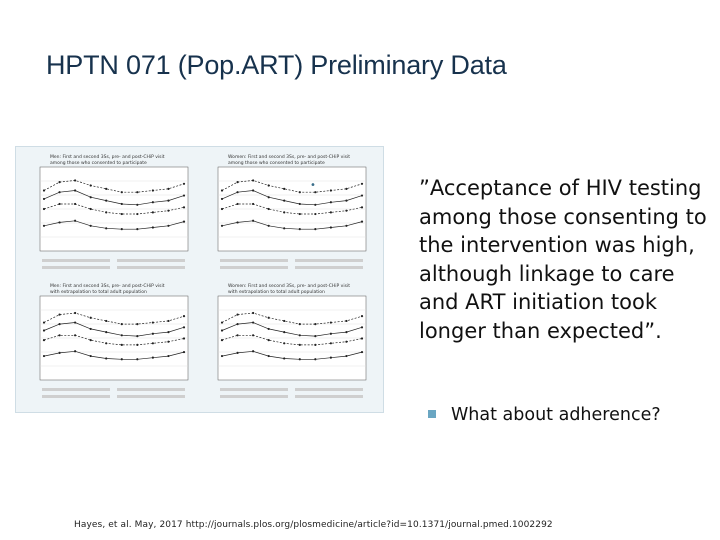 The image size is (720, 540). Describe the element at coordinates (556, 415) in the screenshot. I see `sub-bullet-text: What about adherence?` at that location.